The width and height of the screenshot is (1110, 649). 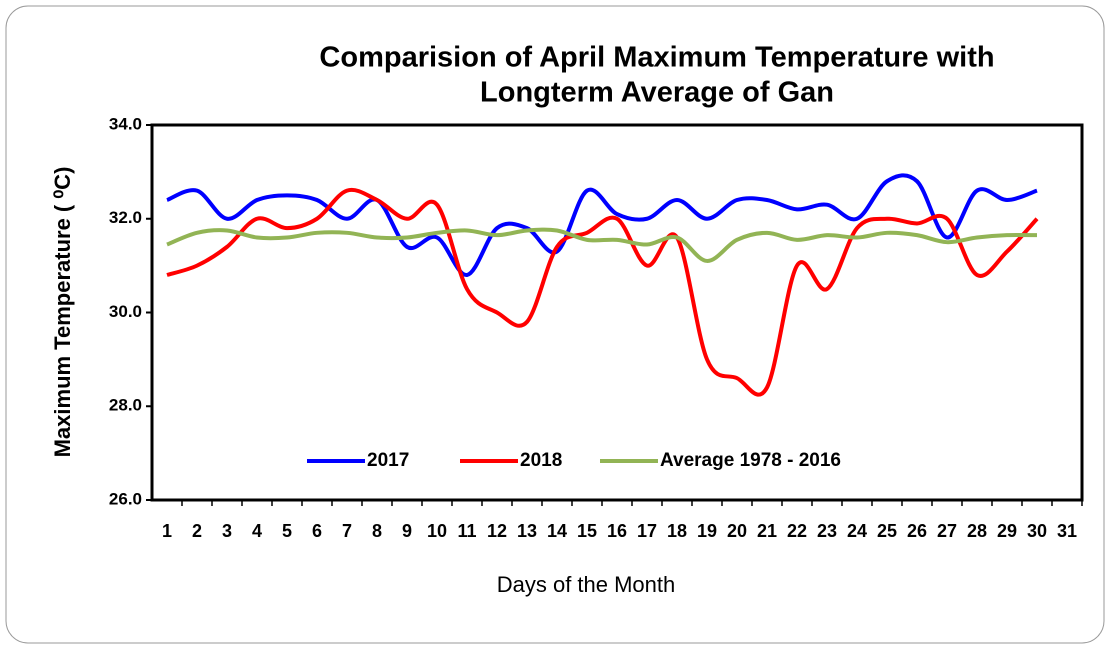 I want to click on x-tick-label: 25, so click(x=887, y=531).